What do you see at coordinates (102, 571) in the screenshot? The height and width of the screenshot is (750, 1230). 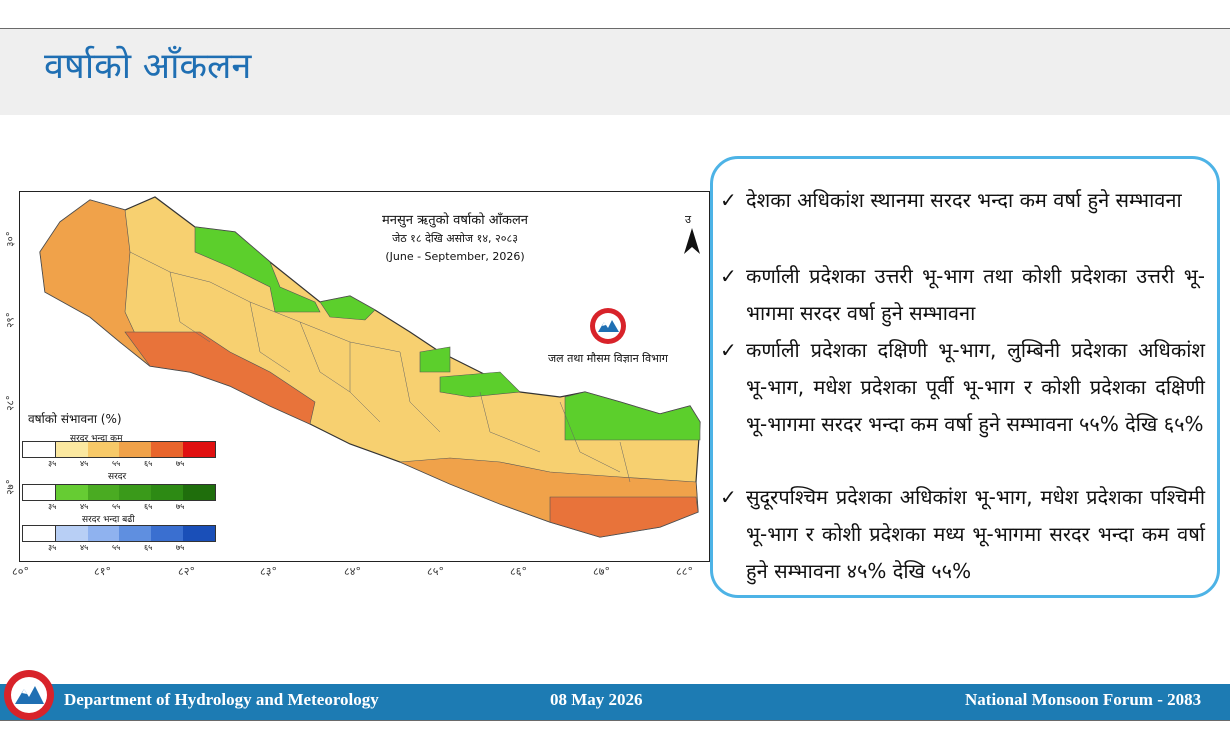 I see `lon-label: ८१°` at bounding box center [102, 571].